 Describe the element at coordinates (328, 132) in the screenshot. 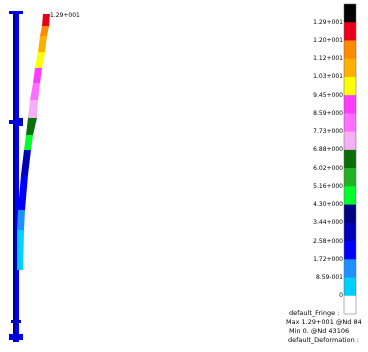

I see `legend-tick-label: 7.73+000` at that location.